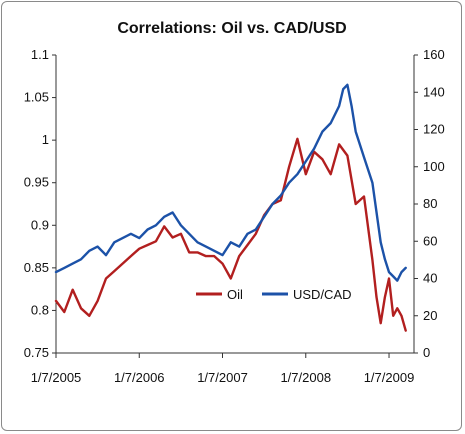  I want to click on chart-title: Correlations: Oil vs. CAD/USD, so click(231, 28).